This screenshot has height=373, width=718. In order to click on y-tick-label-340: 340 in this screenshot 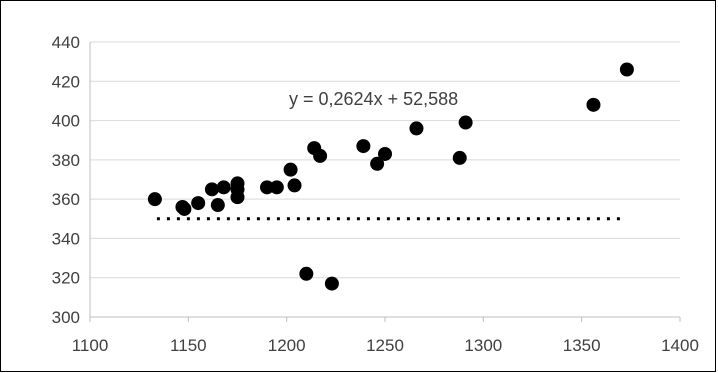, I will do `click(66, 238)`.